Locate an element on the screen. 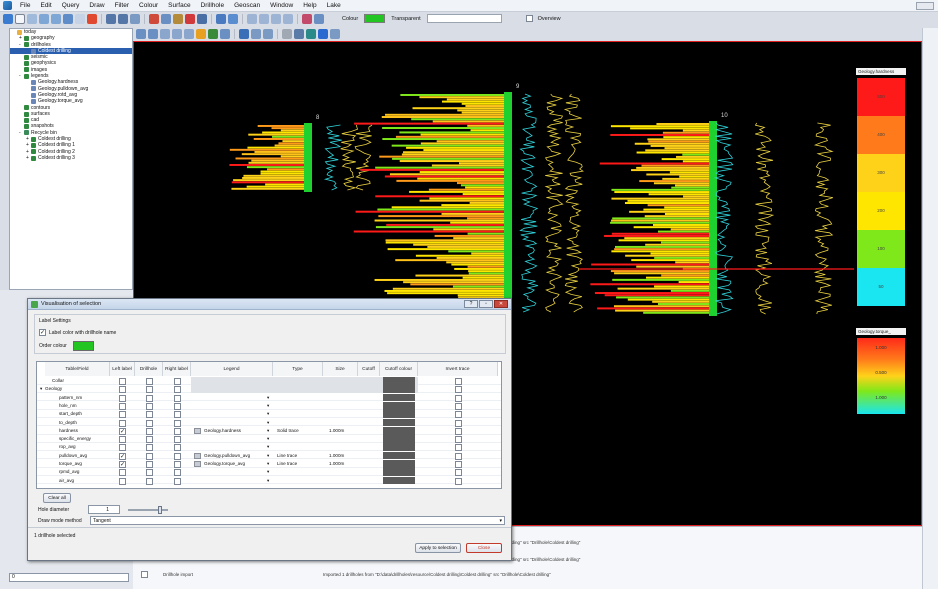 Image resolution: width=938 pixels, height=589 pixels. info-icon is located at coordinates (323, 33).